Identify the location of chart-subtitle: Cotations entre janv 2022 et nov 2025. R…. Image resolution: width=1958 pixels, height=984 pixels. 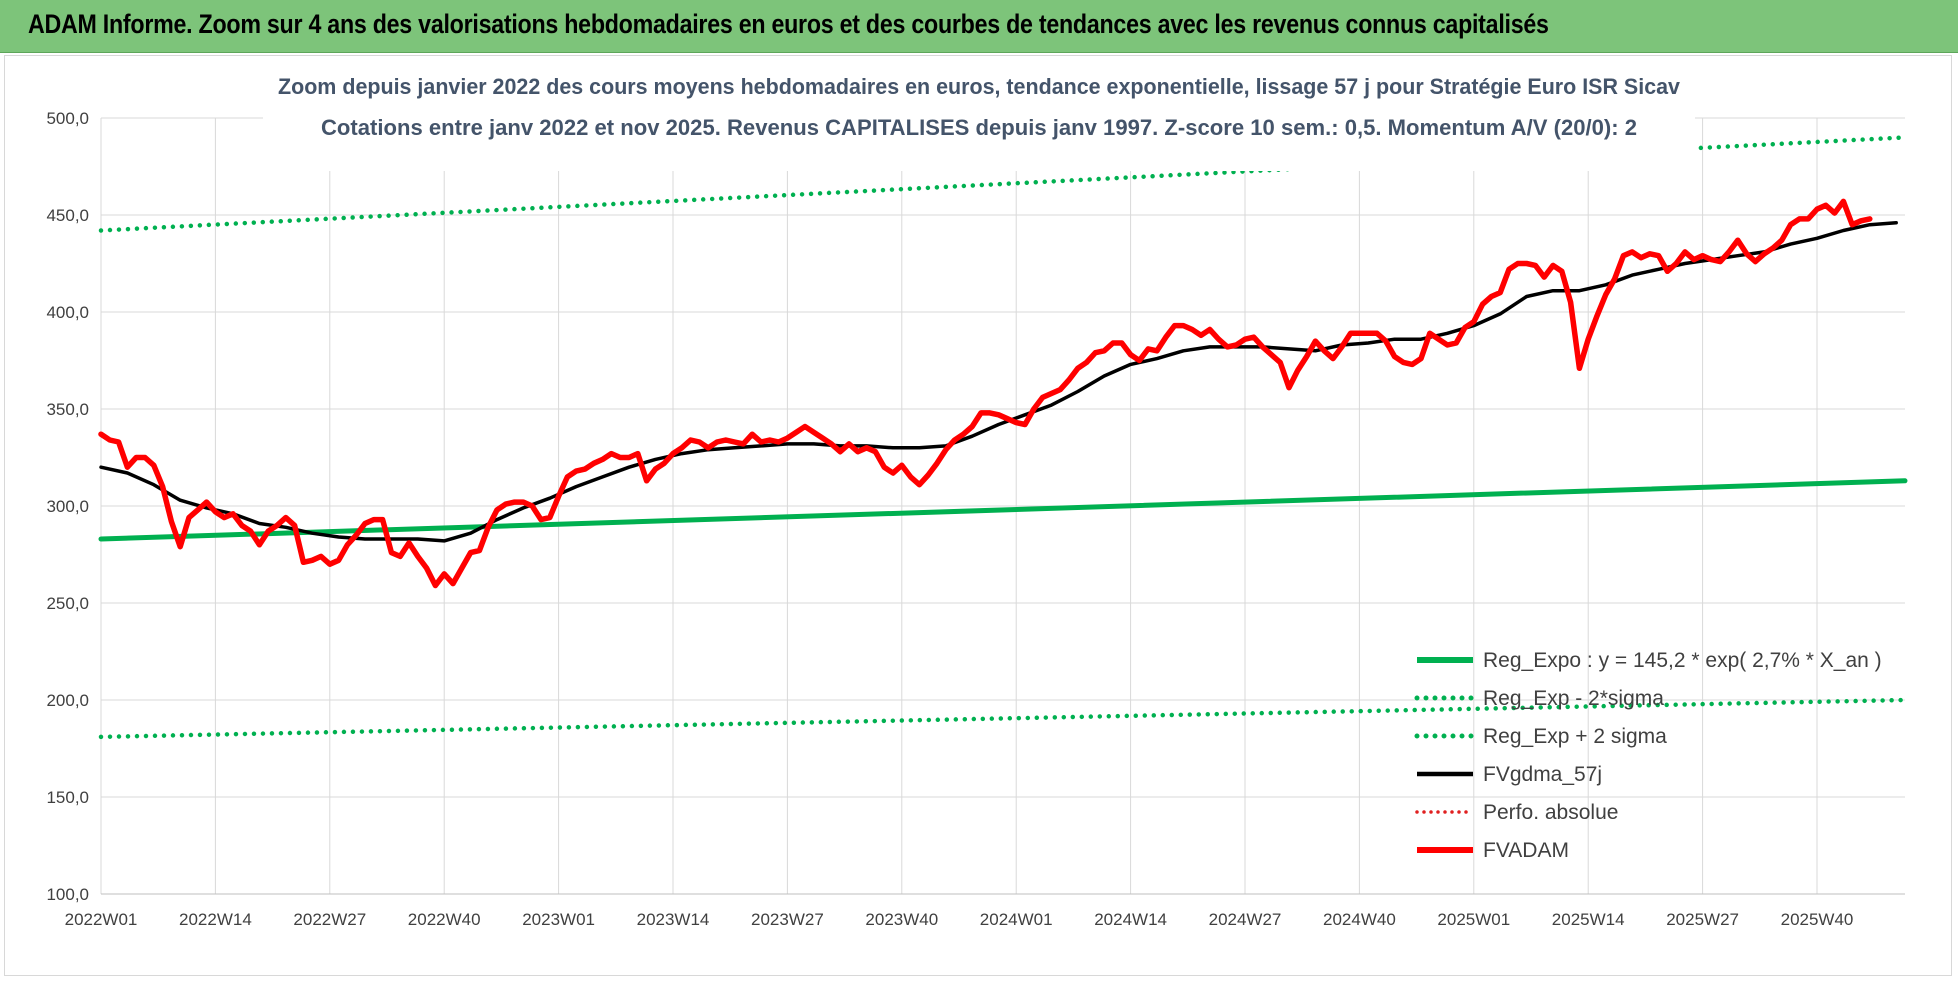
(979, 127).